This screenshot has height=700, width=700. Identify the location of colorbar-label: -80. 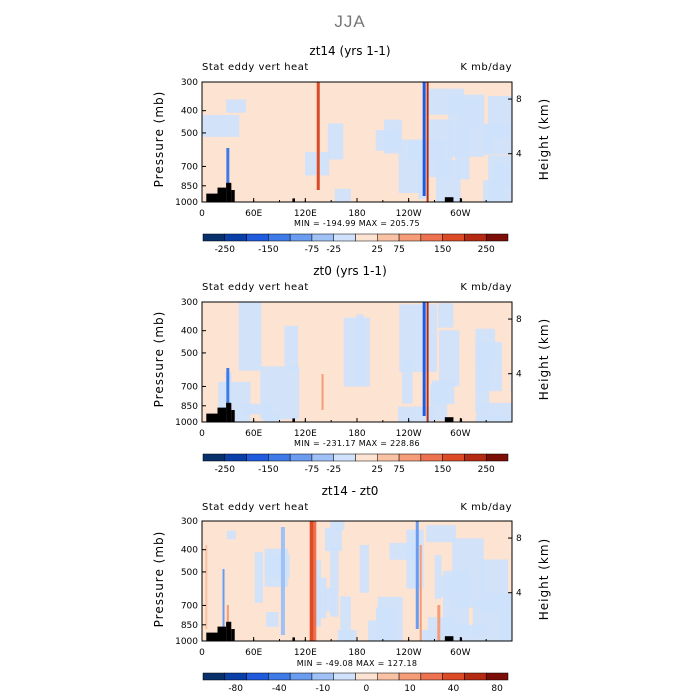
(235, 689).